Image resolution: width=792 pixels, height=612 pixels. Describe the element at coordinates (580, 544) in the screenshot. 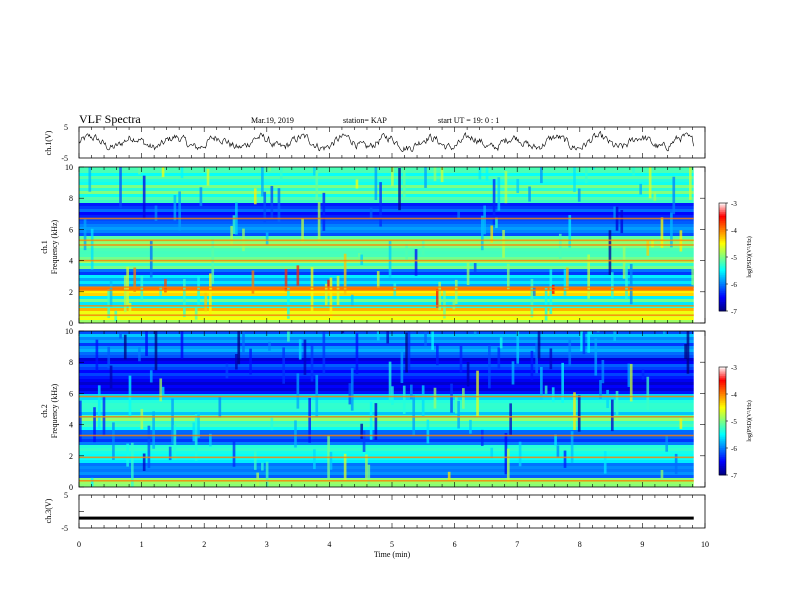

I see `x-tick-label: 8` at that location.